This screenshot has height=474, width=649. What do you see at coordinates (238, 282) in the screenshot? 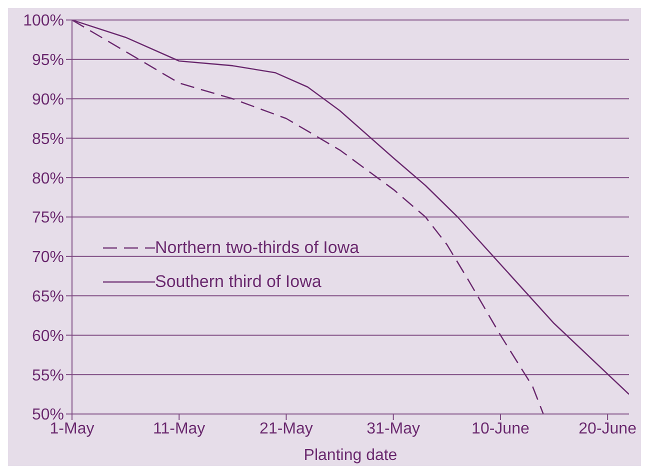
I see `legend-label: Southern third of Iowa` at bounding box center [238, 282].